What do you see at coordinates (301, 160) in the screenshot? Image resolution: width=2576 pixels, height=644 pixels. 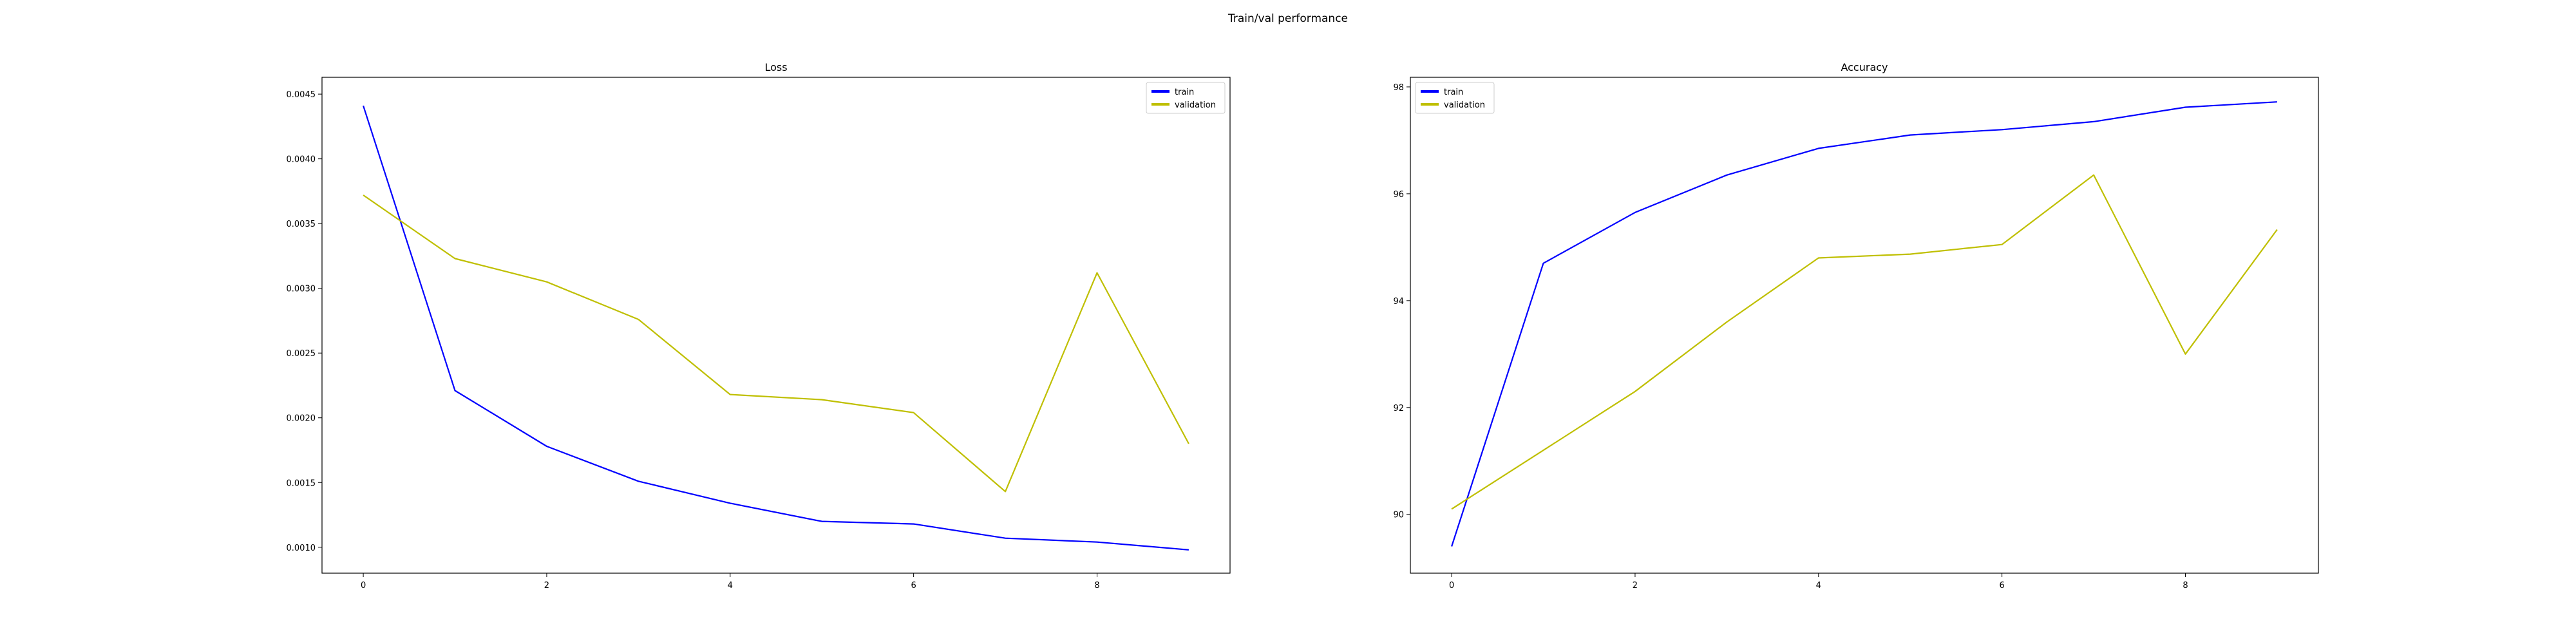 I see `loss-ytick-label: 0.0040` at bounding box center [301, 160].